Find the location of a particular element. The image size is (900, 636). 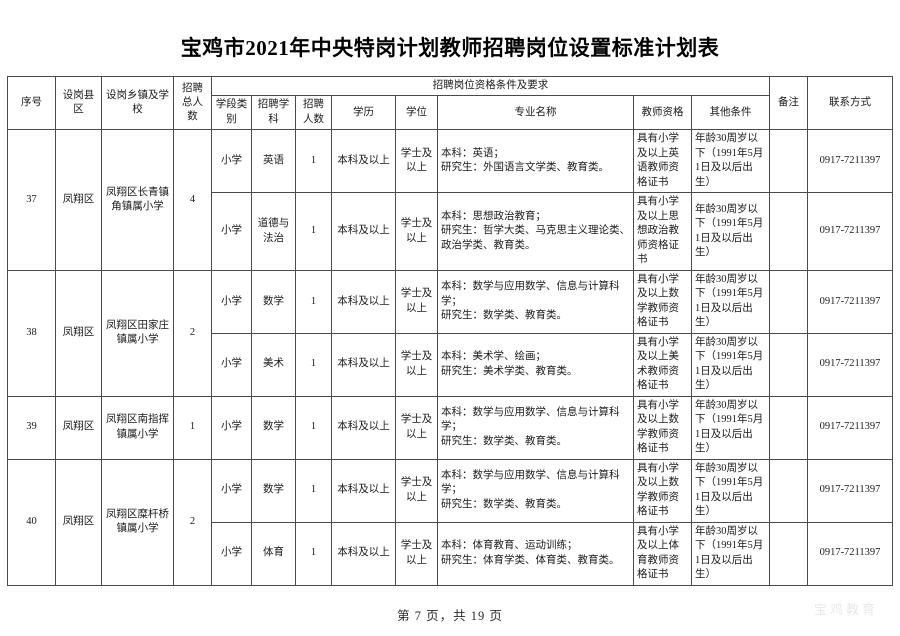

header-seq: 序号 is located at coordinates (31, 103).